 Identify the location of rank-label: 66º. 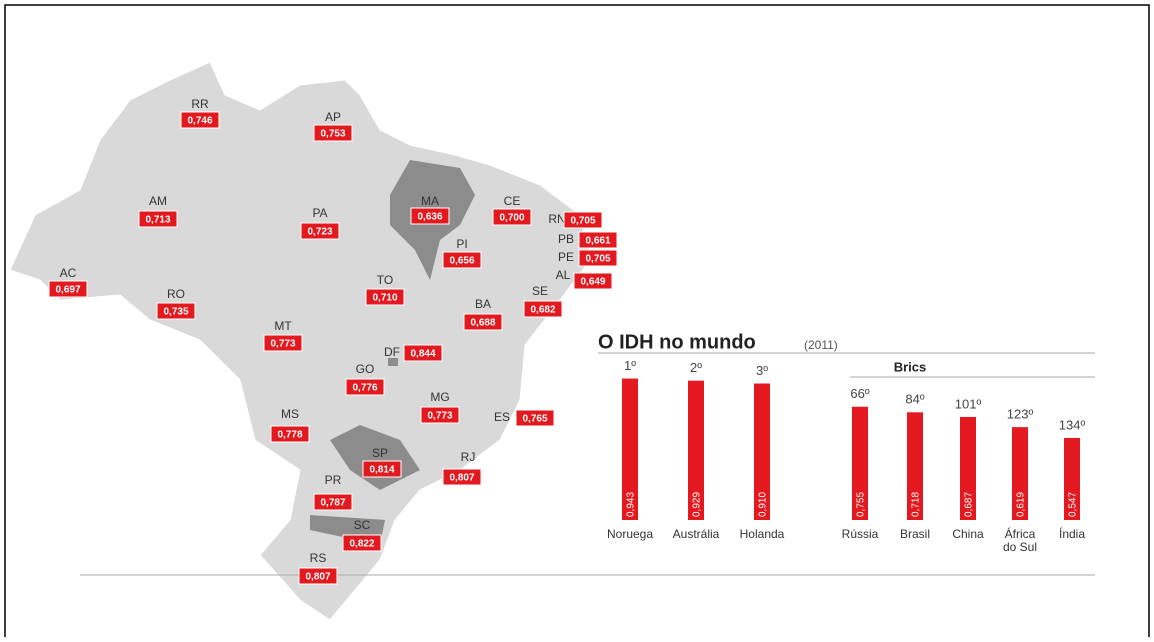
(859, 393).